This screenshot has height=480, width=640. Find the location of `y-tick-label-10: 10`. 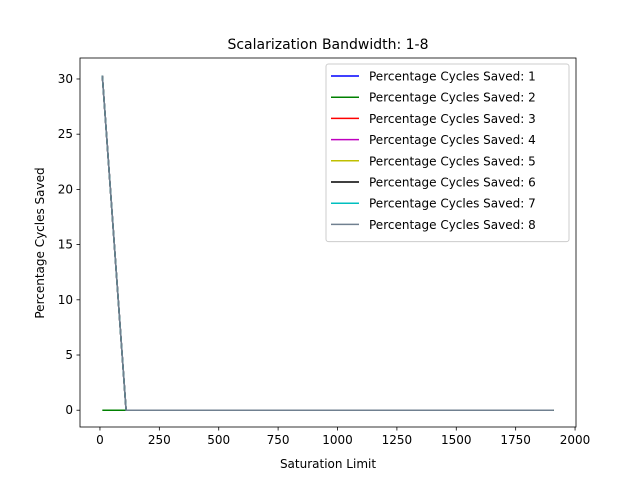

y-tick-label-10: 10 is located at coordinates (65, 300).